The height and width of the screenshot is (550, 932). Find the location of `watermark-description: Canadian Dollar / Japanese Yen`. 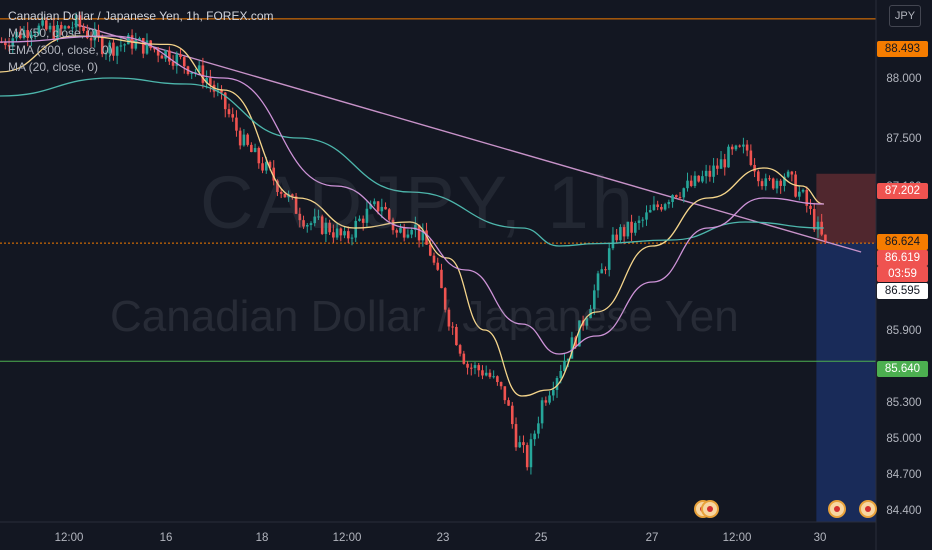

watermark-description: Canadian Dollar / Japanese Yen is located at coordinates (424, 316).